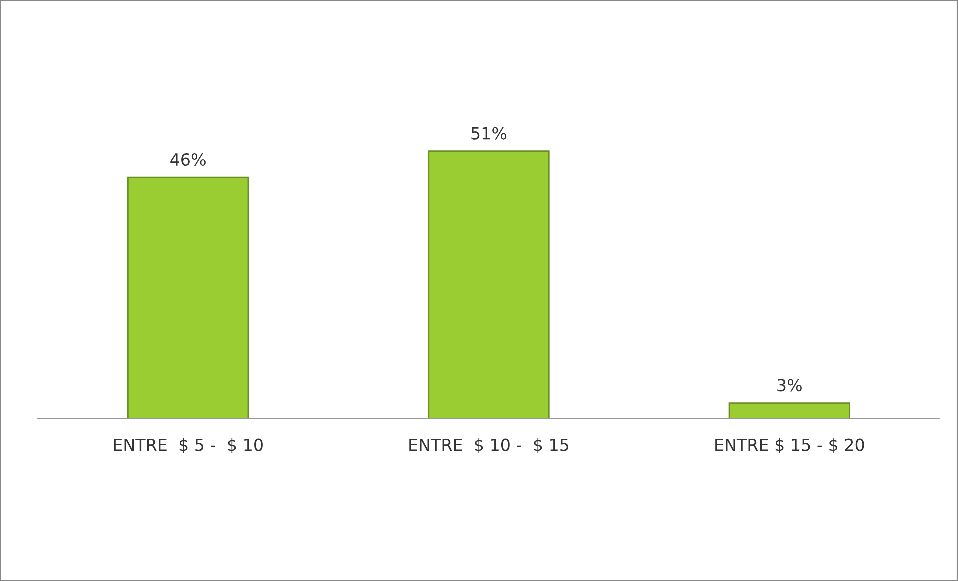  Describe the element at coordinates (188, 446) in the screenshot. I see `x-tick-label: ENTRE $ 5 - $ 10` at that location.